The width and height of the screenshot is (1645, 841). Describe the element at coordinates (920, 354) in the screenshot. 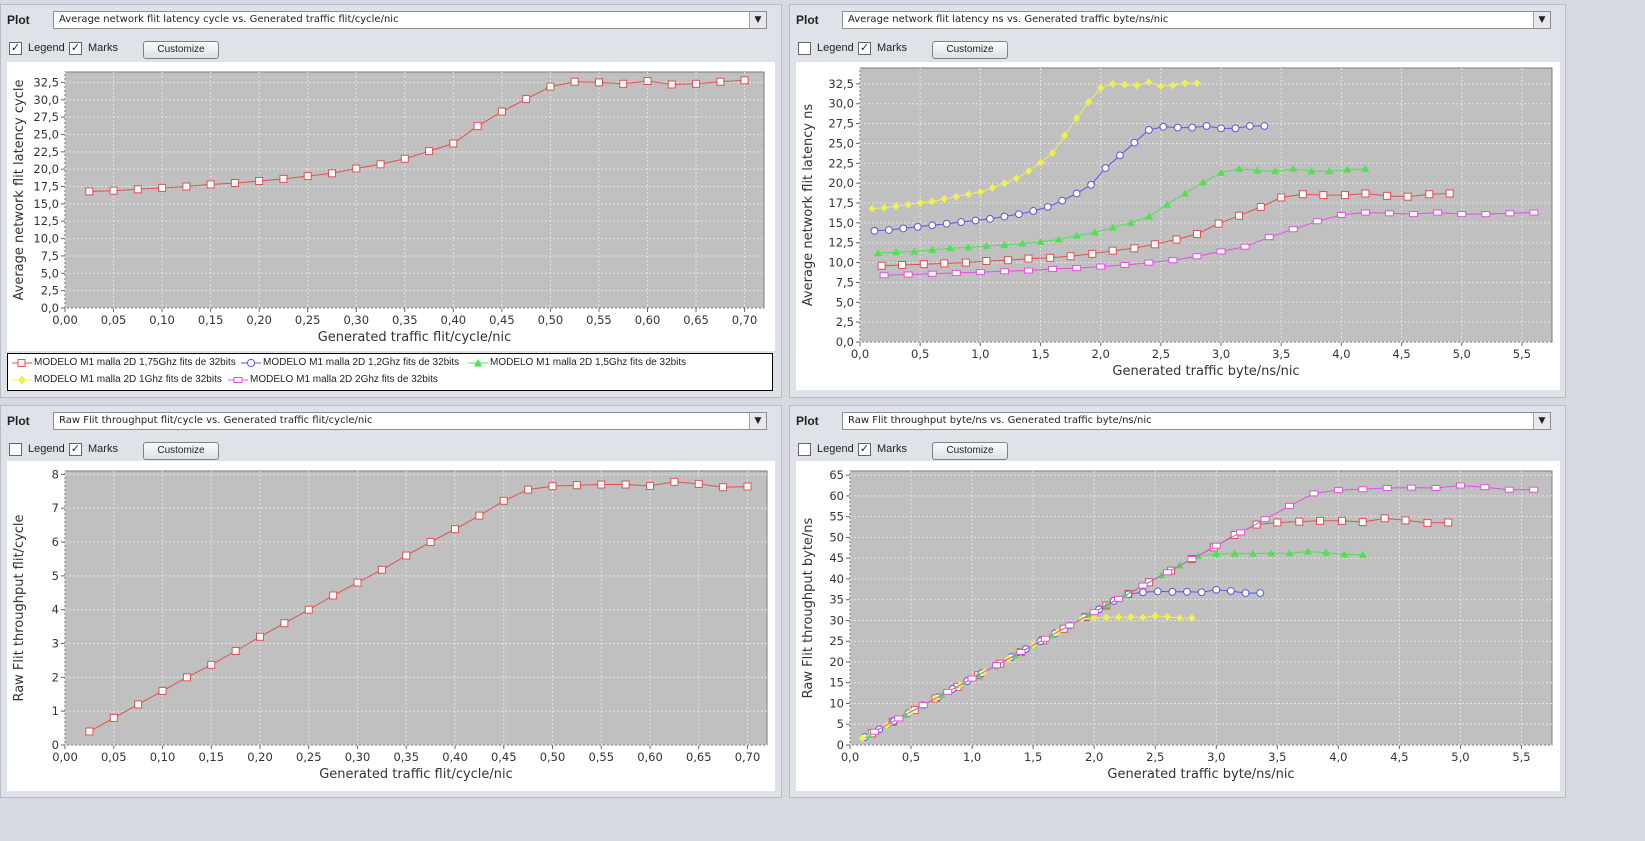

I see `x-tick-label: 0,5` at that location.